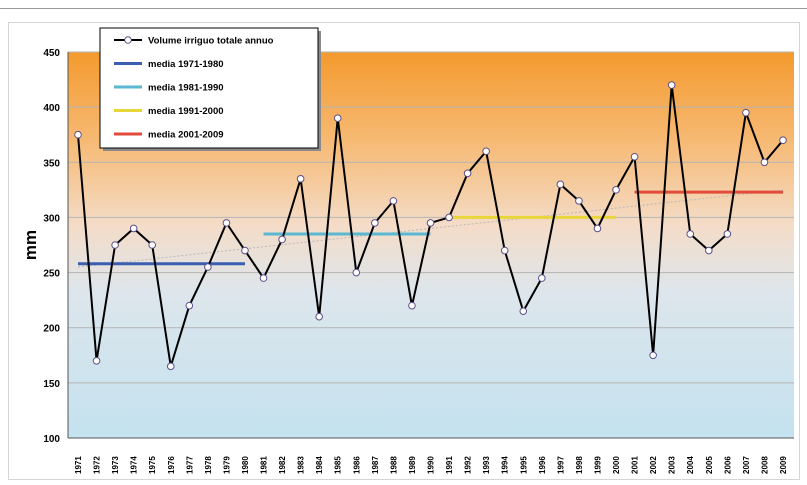  What do you see at coordinates (783, 465) in the screenshot?
I see `x-tick-label-2009: 2009` at bounding box center [783, 465].